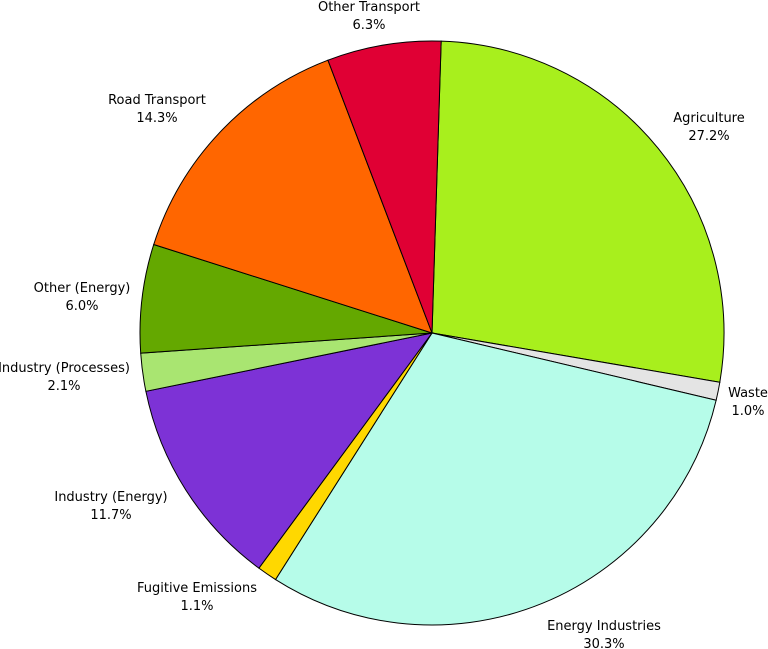  What do you see at coordinates (196, 606) in the screenshot?
I see `slice-value-fugitive-emissions: 1.1%` at bounding box center [196, 606].